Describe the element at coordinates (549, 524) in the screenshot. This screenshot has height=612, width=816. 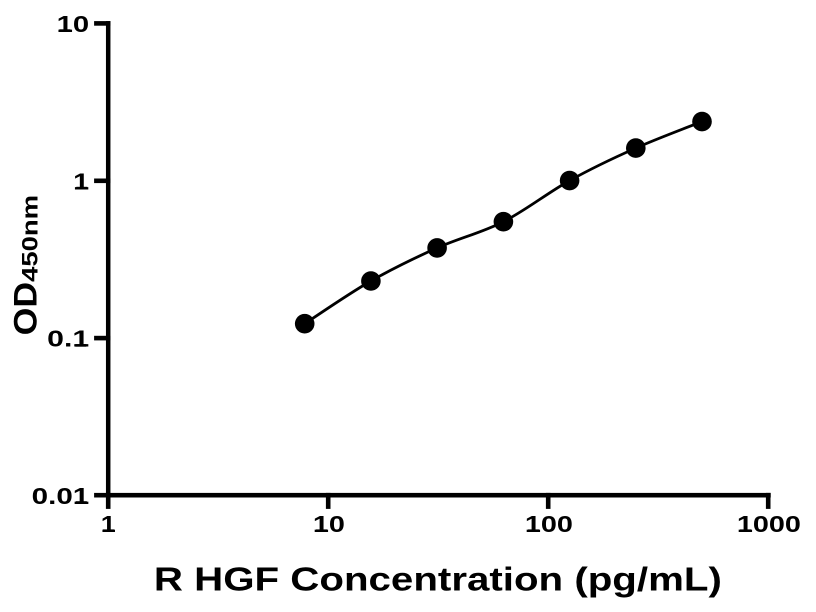
I see `svg-text: 100` at that location.